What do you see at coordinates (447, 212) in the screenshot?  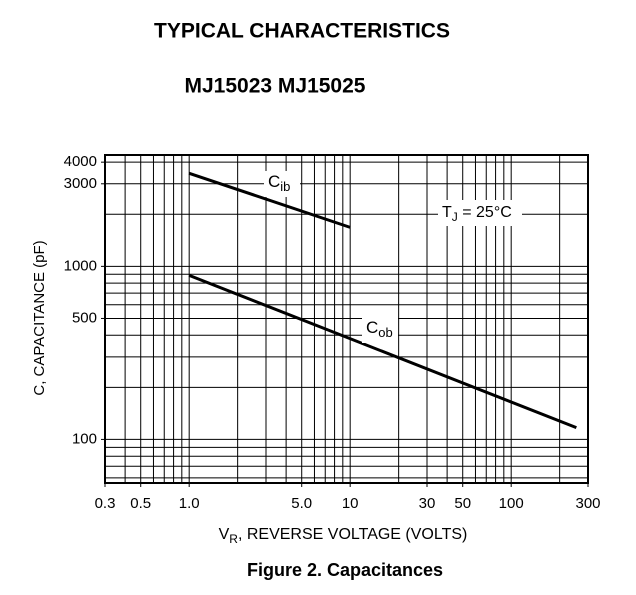 I see `annotation-part: T` at bounding box center [447, 212].